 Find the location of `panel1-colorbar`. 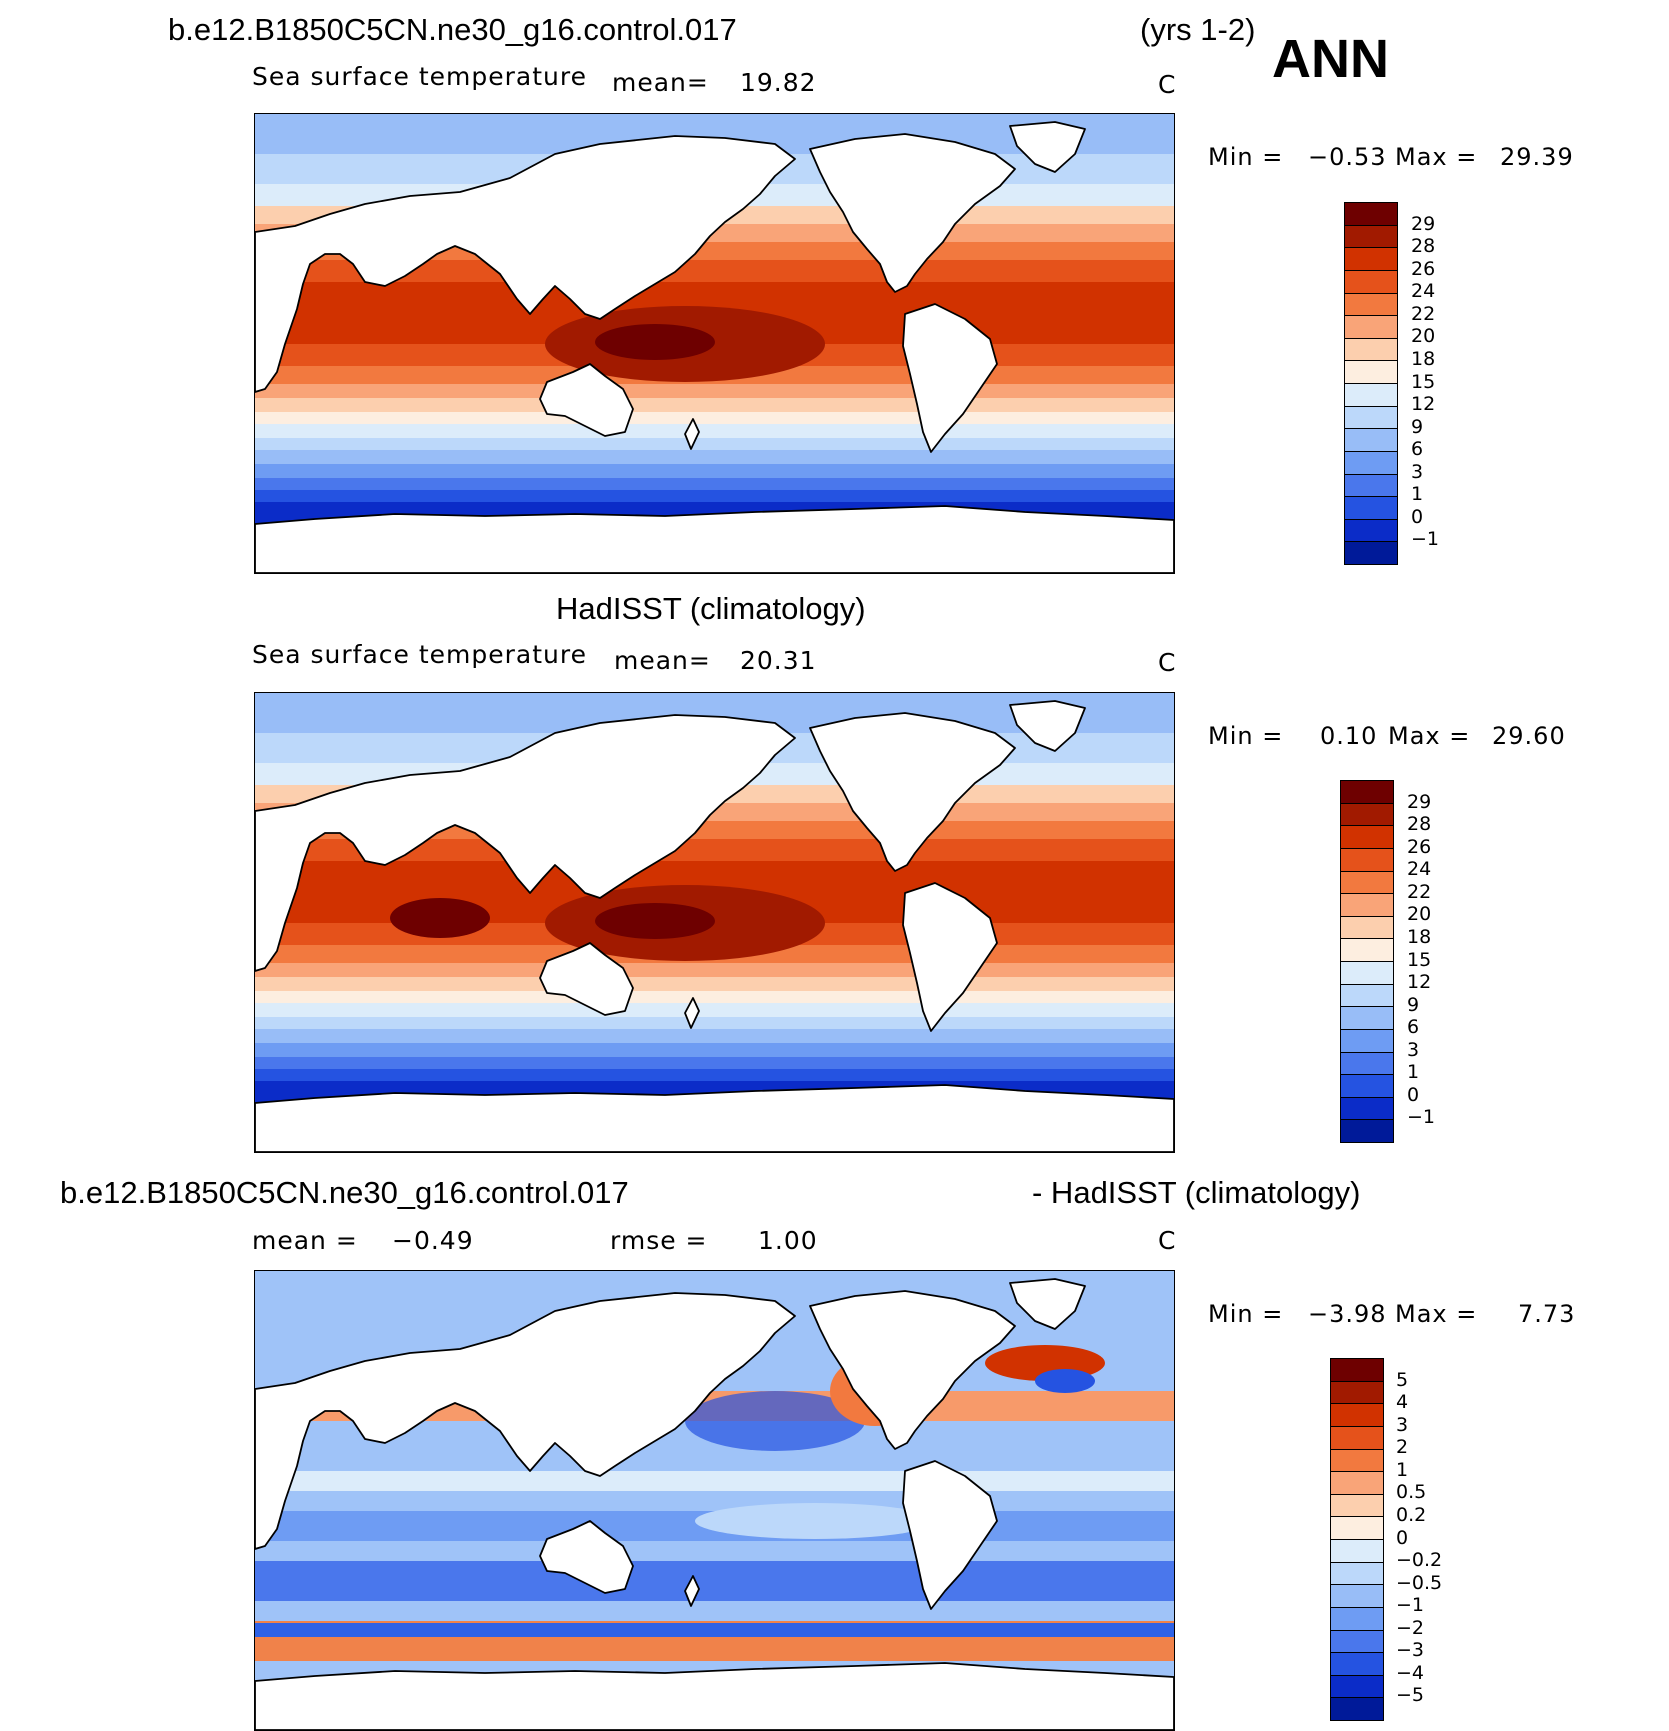

panel1-colorbar is located at coordinates (1371, 383).